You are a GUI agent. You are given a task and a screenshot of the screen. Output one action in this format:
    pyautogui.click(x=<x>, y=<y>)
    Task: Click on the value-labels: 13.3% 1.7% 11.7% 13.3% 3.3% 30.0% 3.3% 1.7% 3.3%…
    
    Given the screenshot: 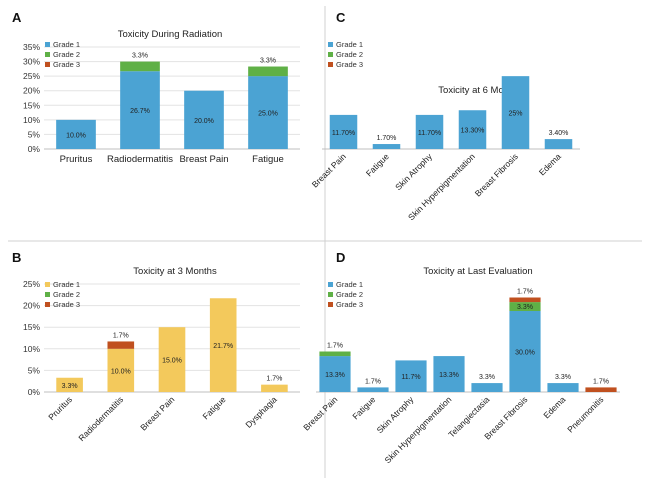 What is the action you would take?
    pyautogui.click(x=467, y=337)
    